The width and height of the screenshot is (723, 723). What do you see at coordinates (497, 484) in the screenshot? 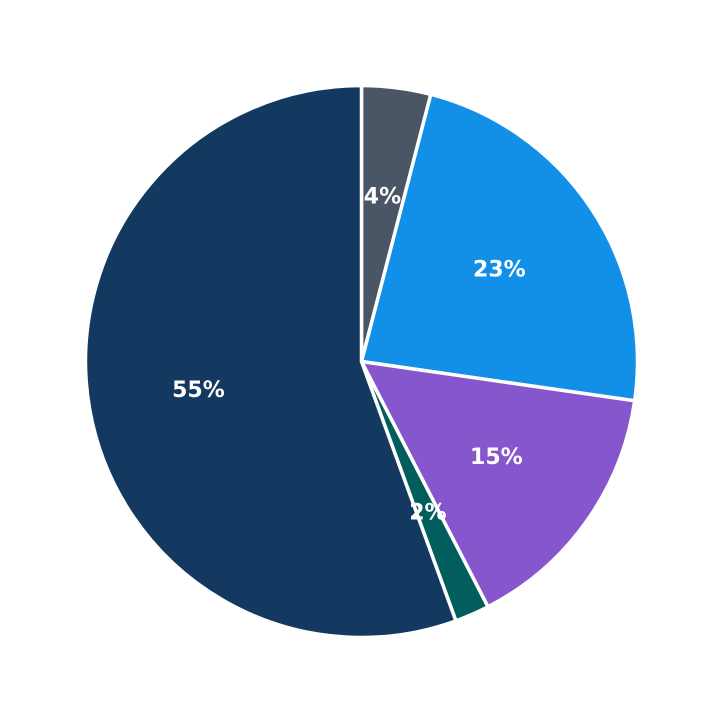
I see `pie-slice-15pct` at bounding box center [497, 484].